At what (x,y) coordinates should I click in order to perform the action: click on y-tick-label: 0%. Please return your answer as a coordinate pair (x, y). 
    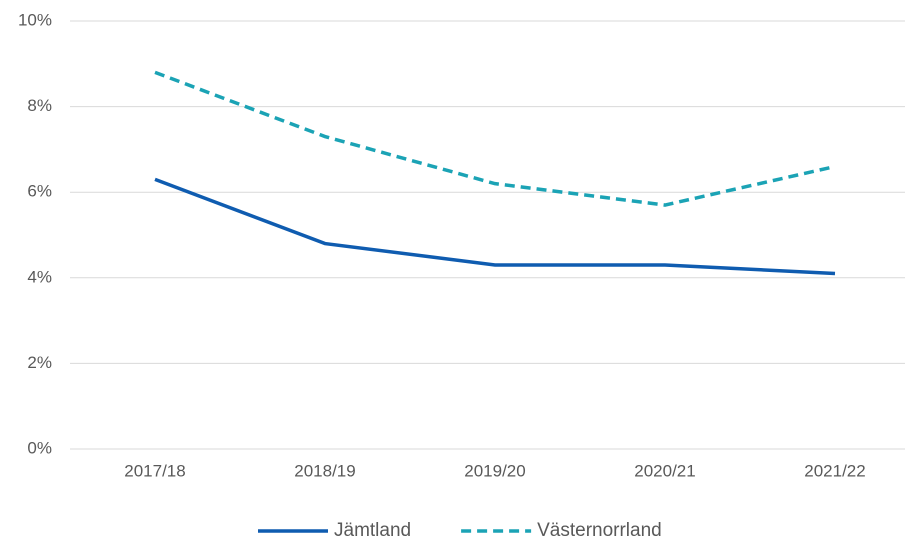
    Looking at the image, I should click on (39, 447).